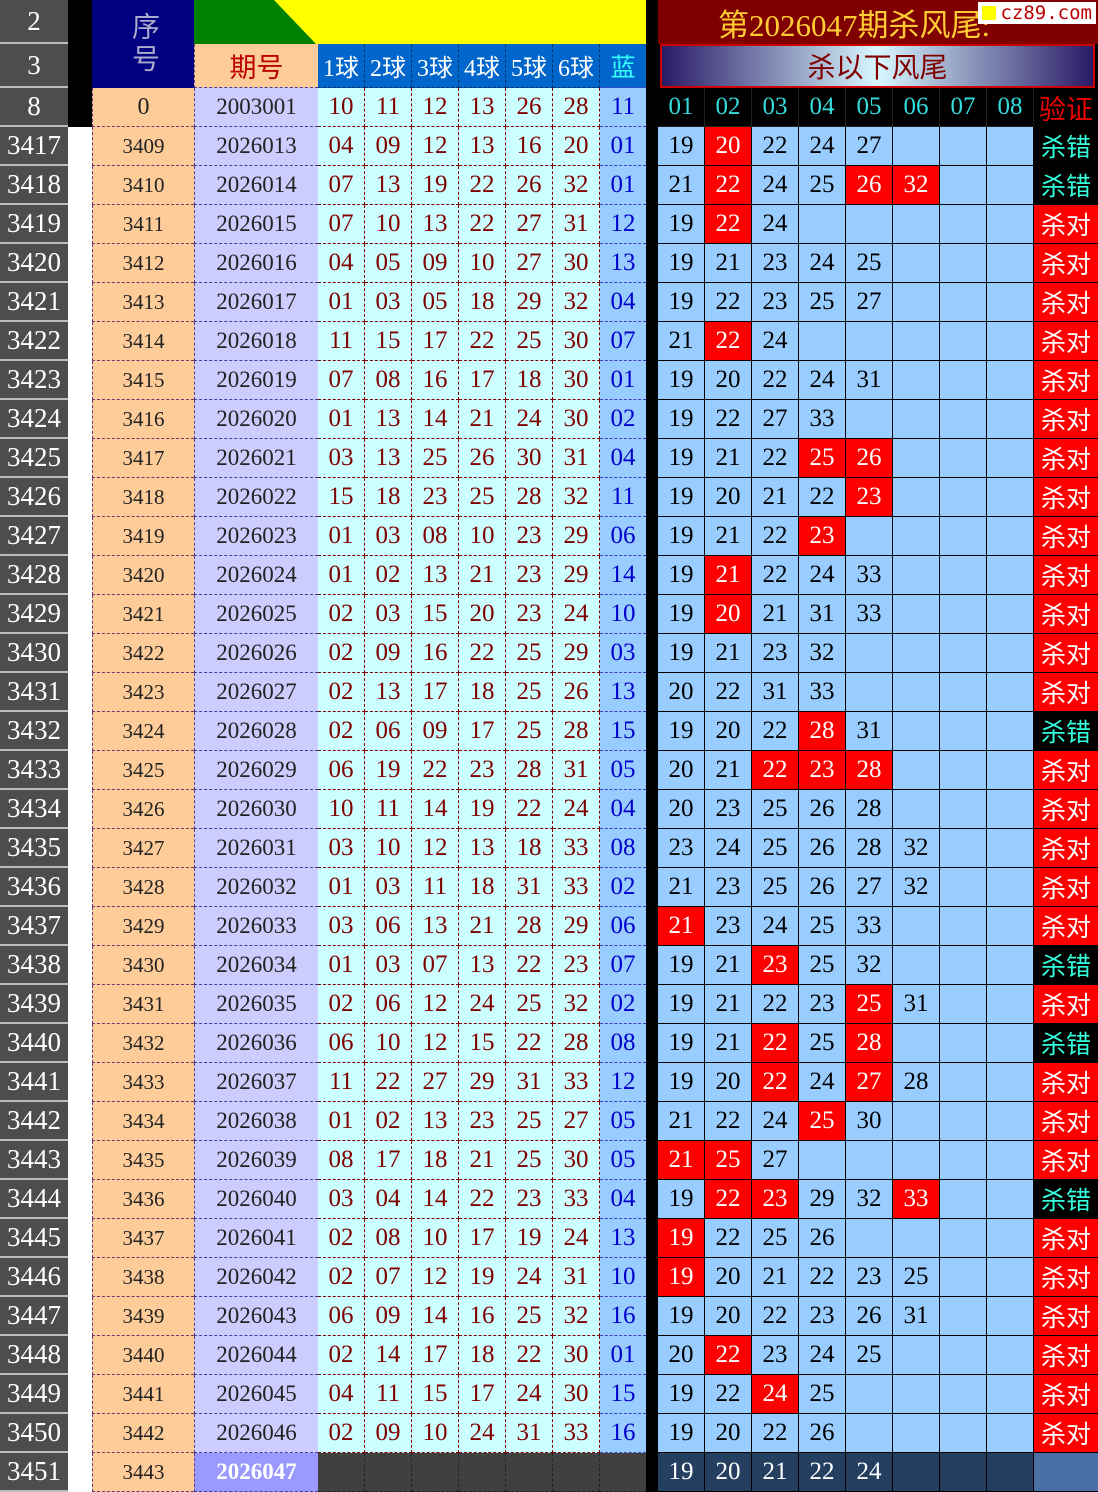 The height and width of the screenshot is (1492, 1098). Describe the element at coordinates (623, 653) in the screenshot. I see `blue-cell: 03` at that location.